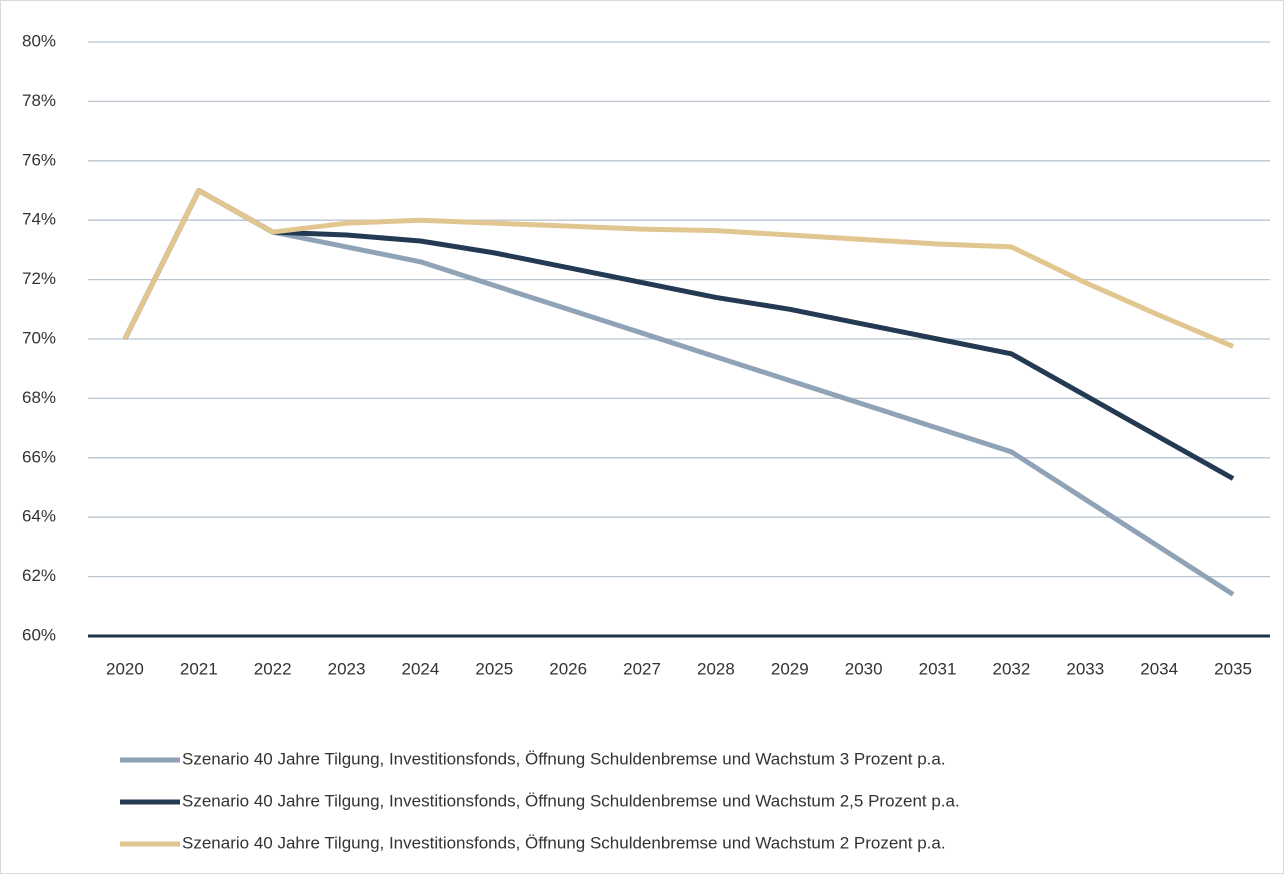 This screenshot has height=874, width=1284. What do you see at coordinates (1233, 668) in the screenshot?
I see `x-tick-label: 2035` at bounding box center [1233, 668].